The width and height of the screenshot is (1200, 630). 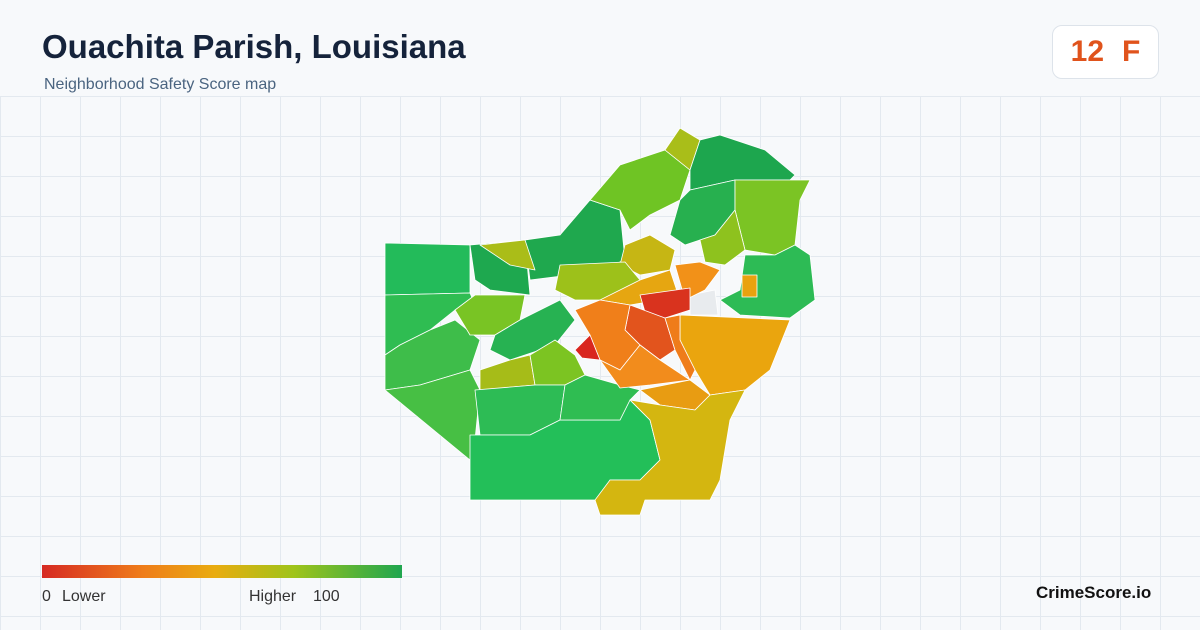 I want to click on legend-gradient, so click(x=222, y=571).